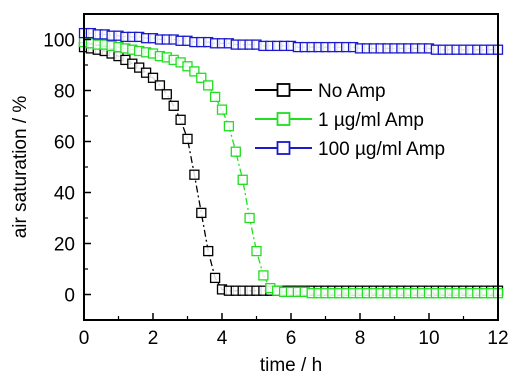 This screenshot has height=381, width=512. Describe the element at coordinates (291, 365) in the screenshot. I see `x-axis-title: time / h` at that location.